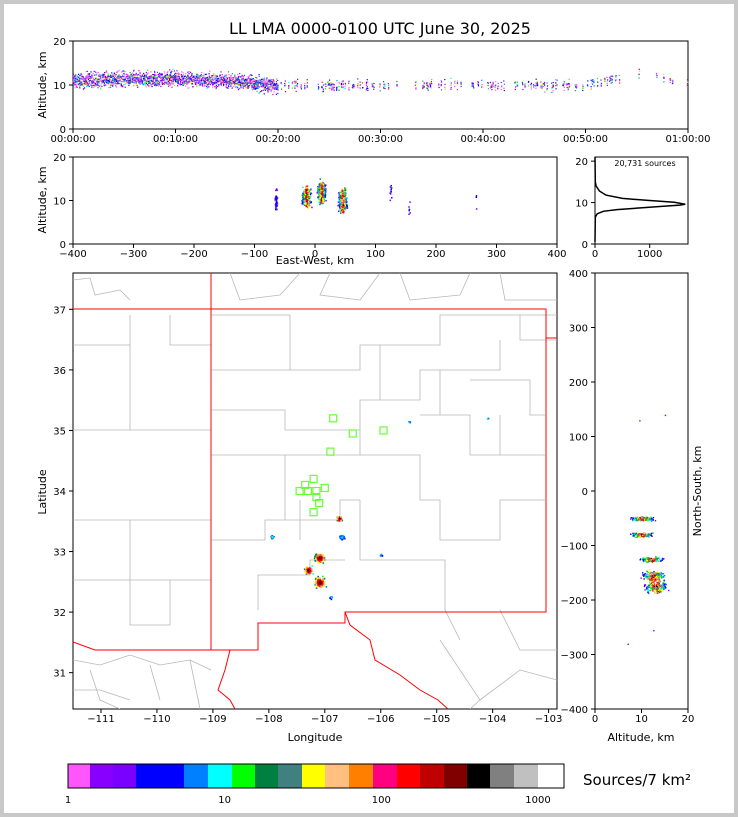  I want to click on plan-view-y-tick-label: 36, so click(59, 371).